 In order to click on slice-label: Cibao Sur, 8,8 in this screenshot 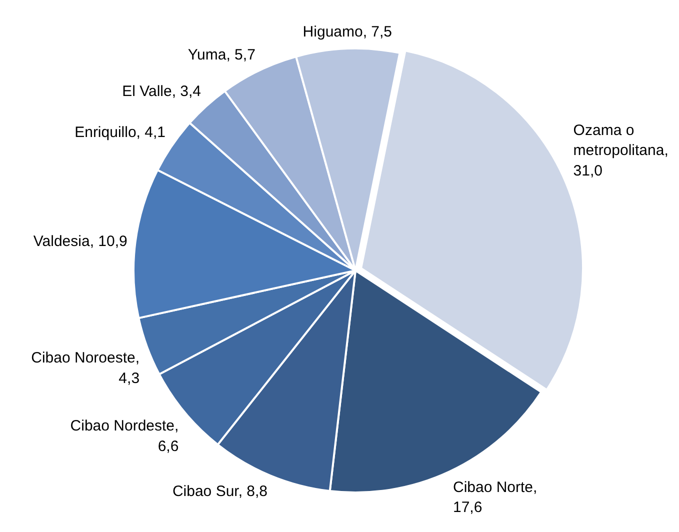, I will do `click(220, 491)`.